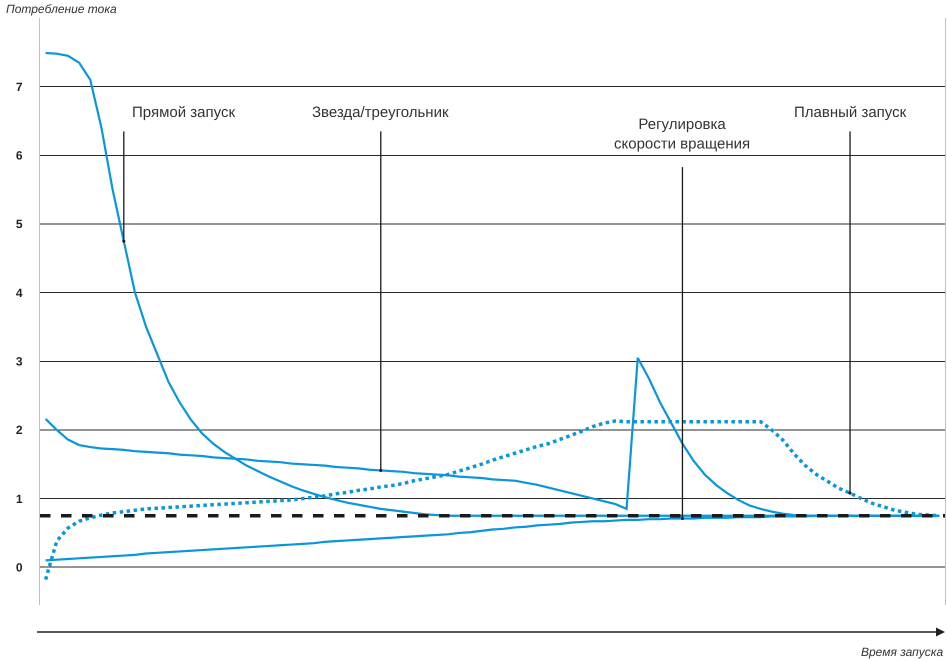  I want to click on x-axis-title: Время запуска, so click(902, 652).